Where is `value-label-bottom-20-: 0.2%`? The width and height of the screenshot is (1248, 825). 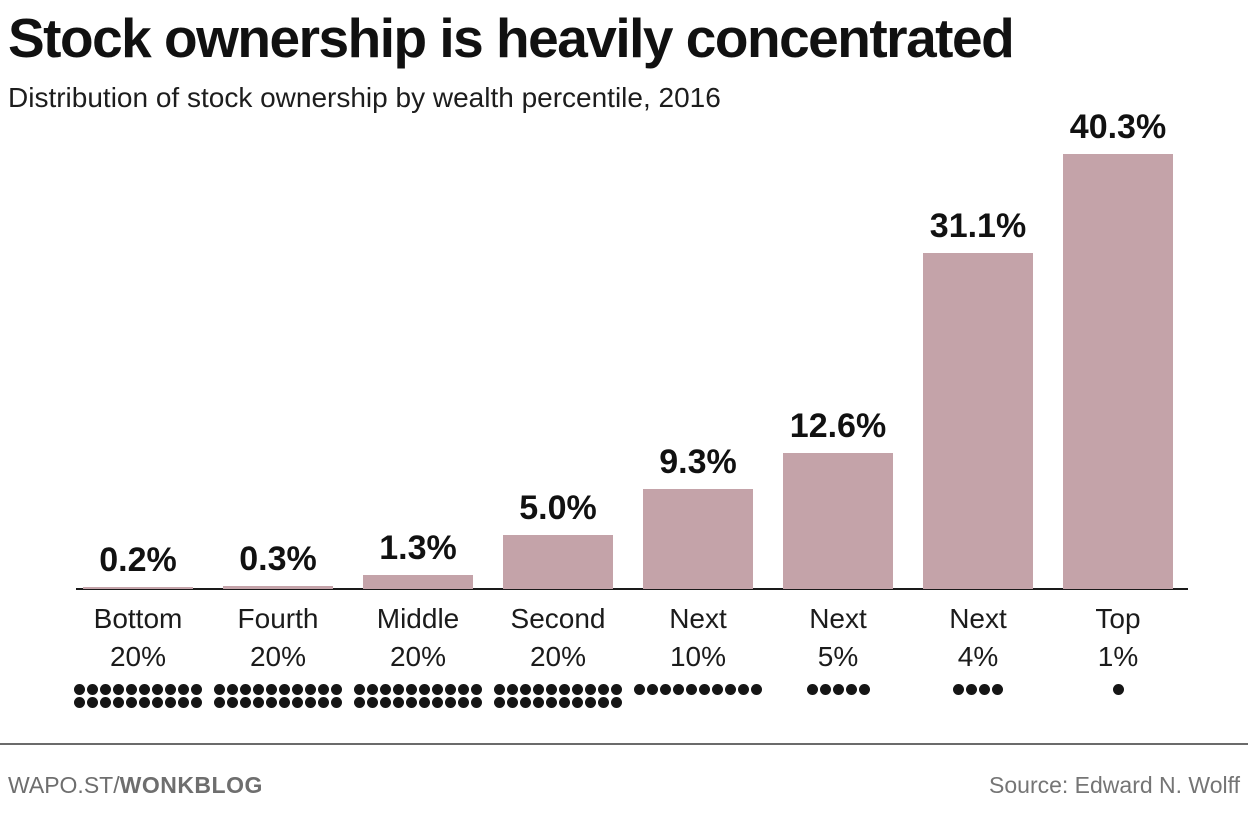
value-label-bottom-20-: 0.2% is located at coordinates (138, 560).